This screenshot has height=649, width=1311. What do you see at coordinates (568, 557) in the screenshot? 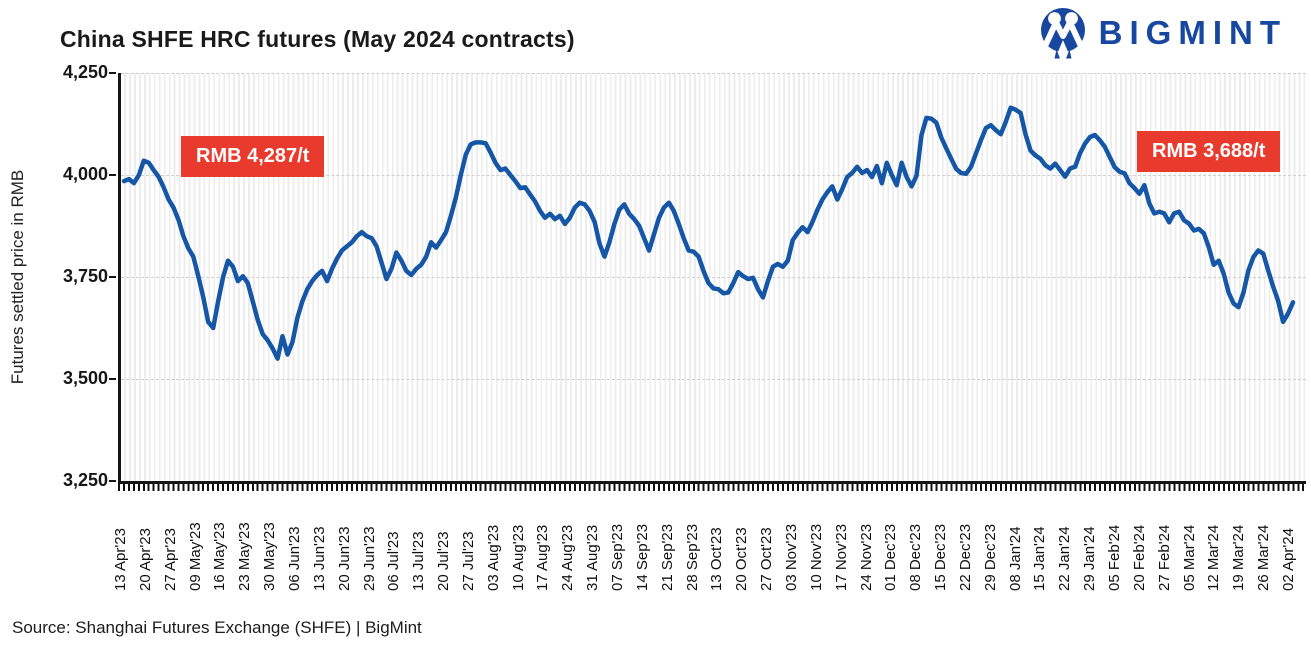
I see `x-tick-label: 24 Aug'23` at bounding box center [568, 557].